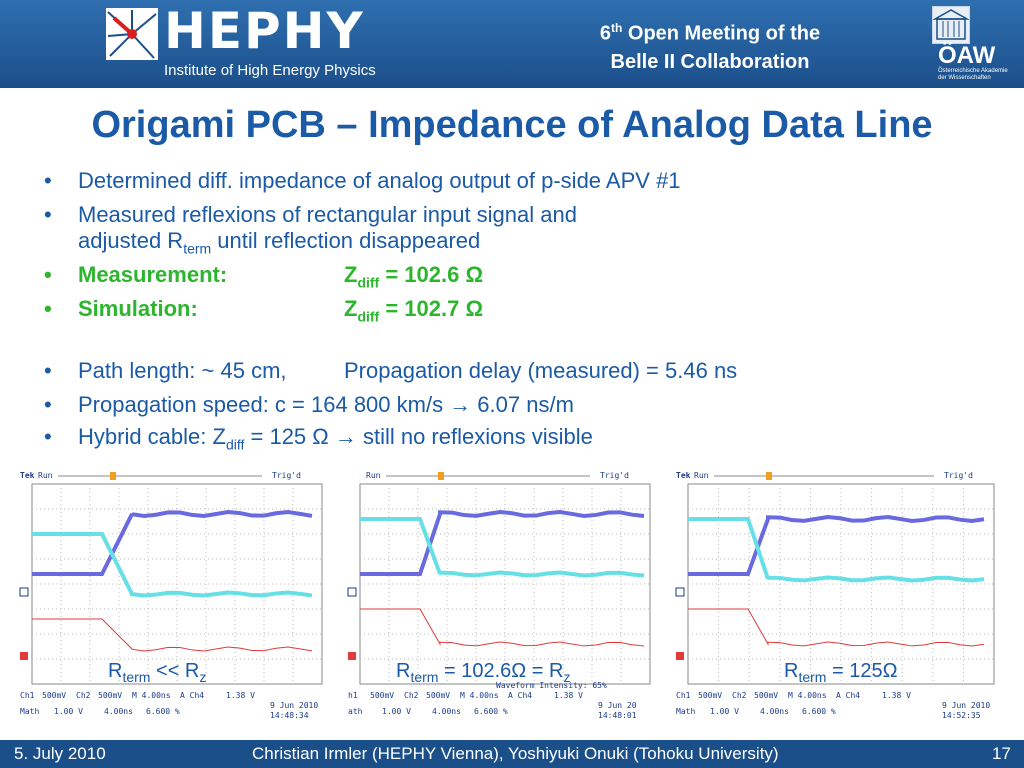 The width and height of the screenshot is (1024, 768). What do you see at coordinates (541, 370) in the screenshot?
I see `propagation-delay-text: Propagation delay (measured) = 5.46 ns` at bounding box center [541, 370].